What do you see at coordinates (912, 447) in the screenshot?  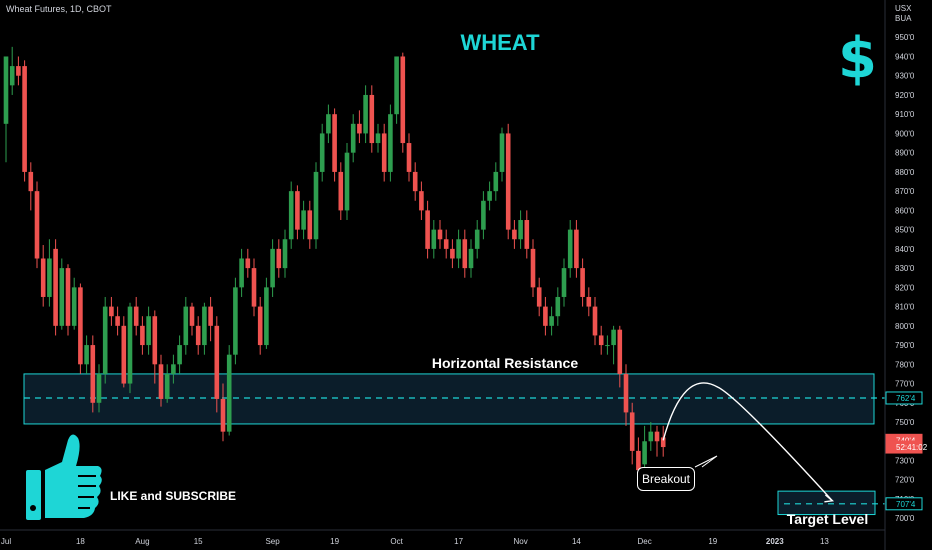 I see `price-badge-label: 52:41:02` at bounding box center [912, 447].